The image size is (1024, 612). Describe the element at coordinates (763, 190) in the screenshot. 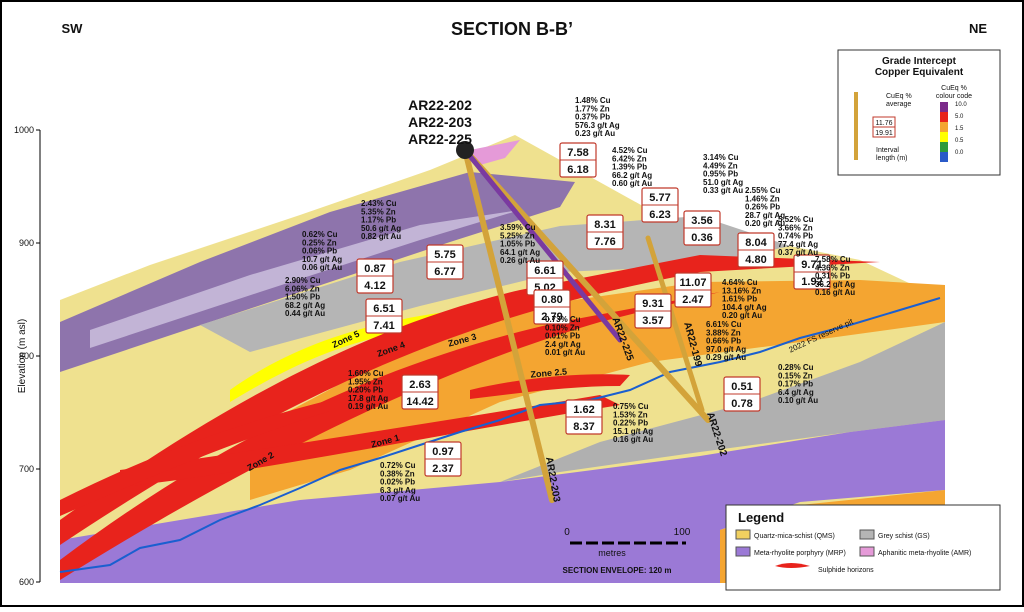

I see `assay: 2.55% Cu` at that location.